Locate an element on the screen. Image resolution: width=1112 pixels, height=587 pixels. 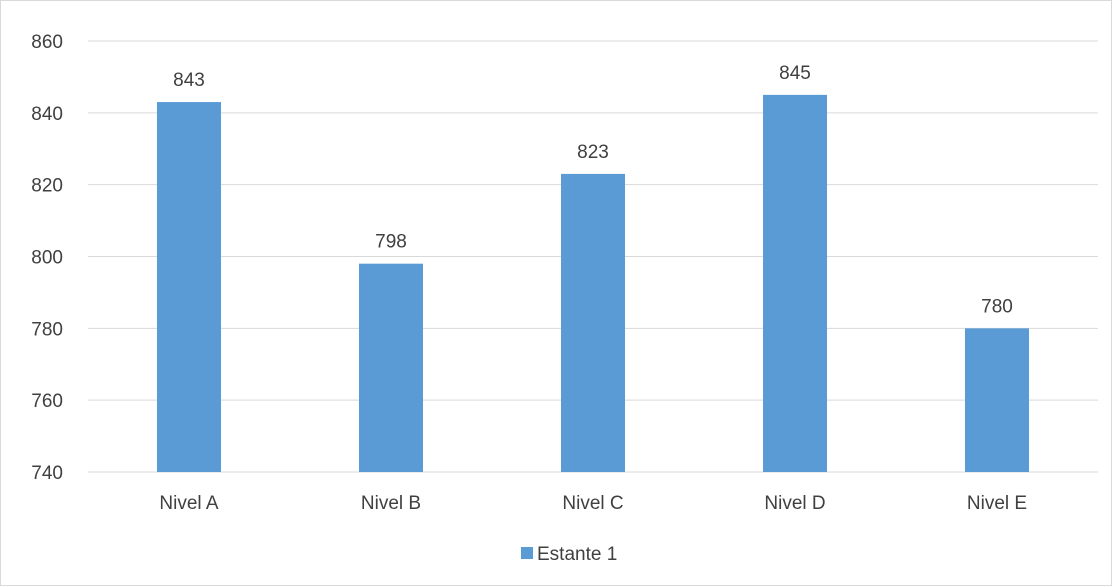
y-tick-label: 840 is located at coordinates (47, 114).